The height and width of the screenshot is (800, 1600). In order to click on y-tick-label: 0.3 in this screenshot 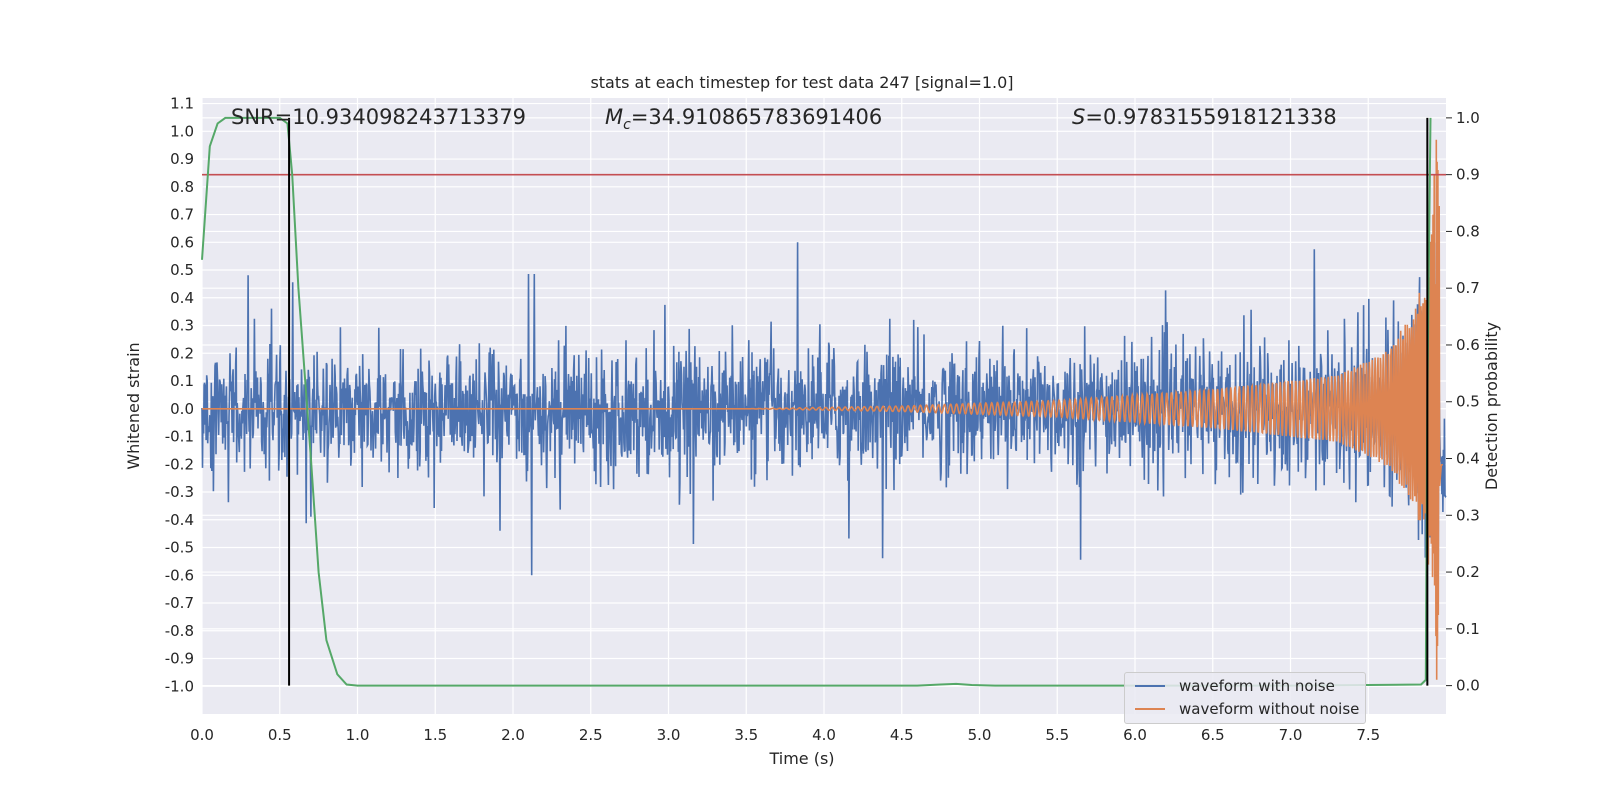, I will do `click(182, 326)`.